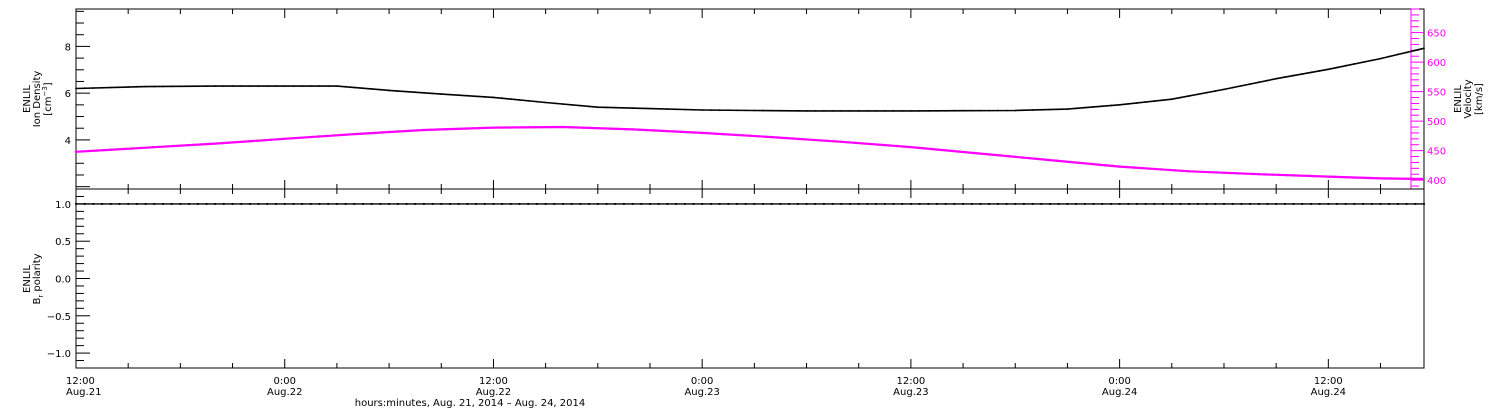 The image size is (1500, 410). I want to click on velocity-axis-unit: [km/s], so click(1479, 99).